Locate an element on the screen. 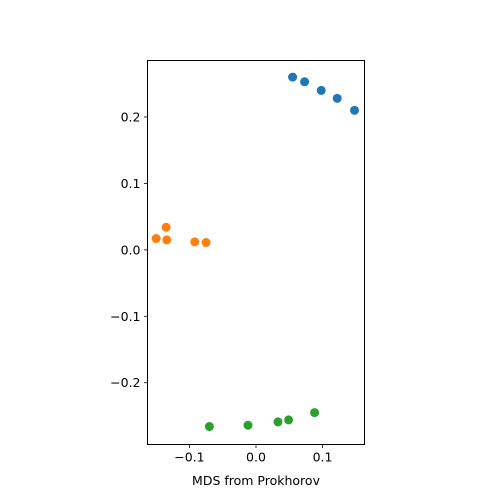 This screenshot has width=500, height=500. x-axis-label: MDS from Prokhorov is located at coordinates (256, 480).